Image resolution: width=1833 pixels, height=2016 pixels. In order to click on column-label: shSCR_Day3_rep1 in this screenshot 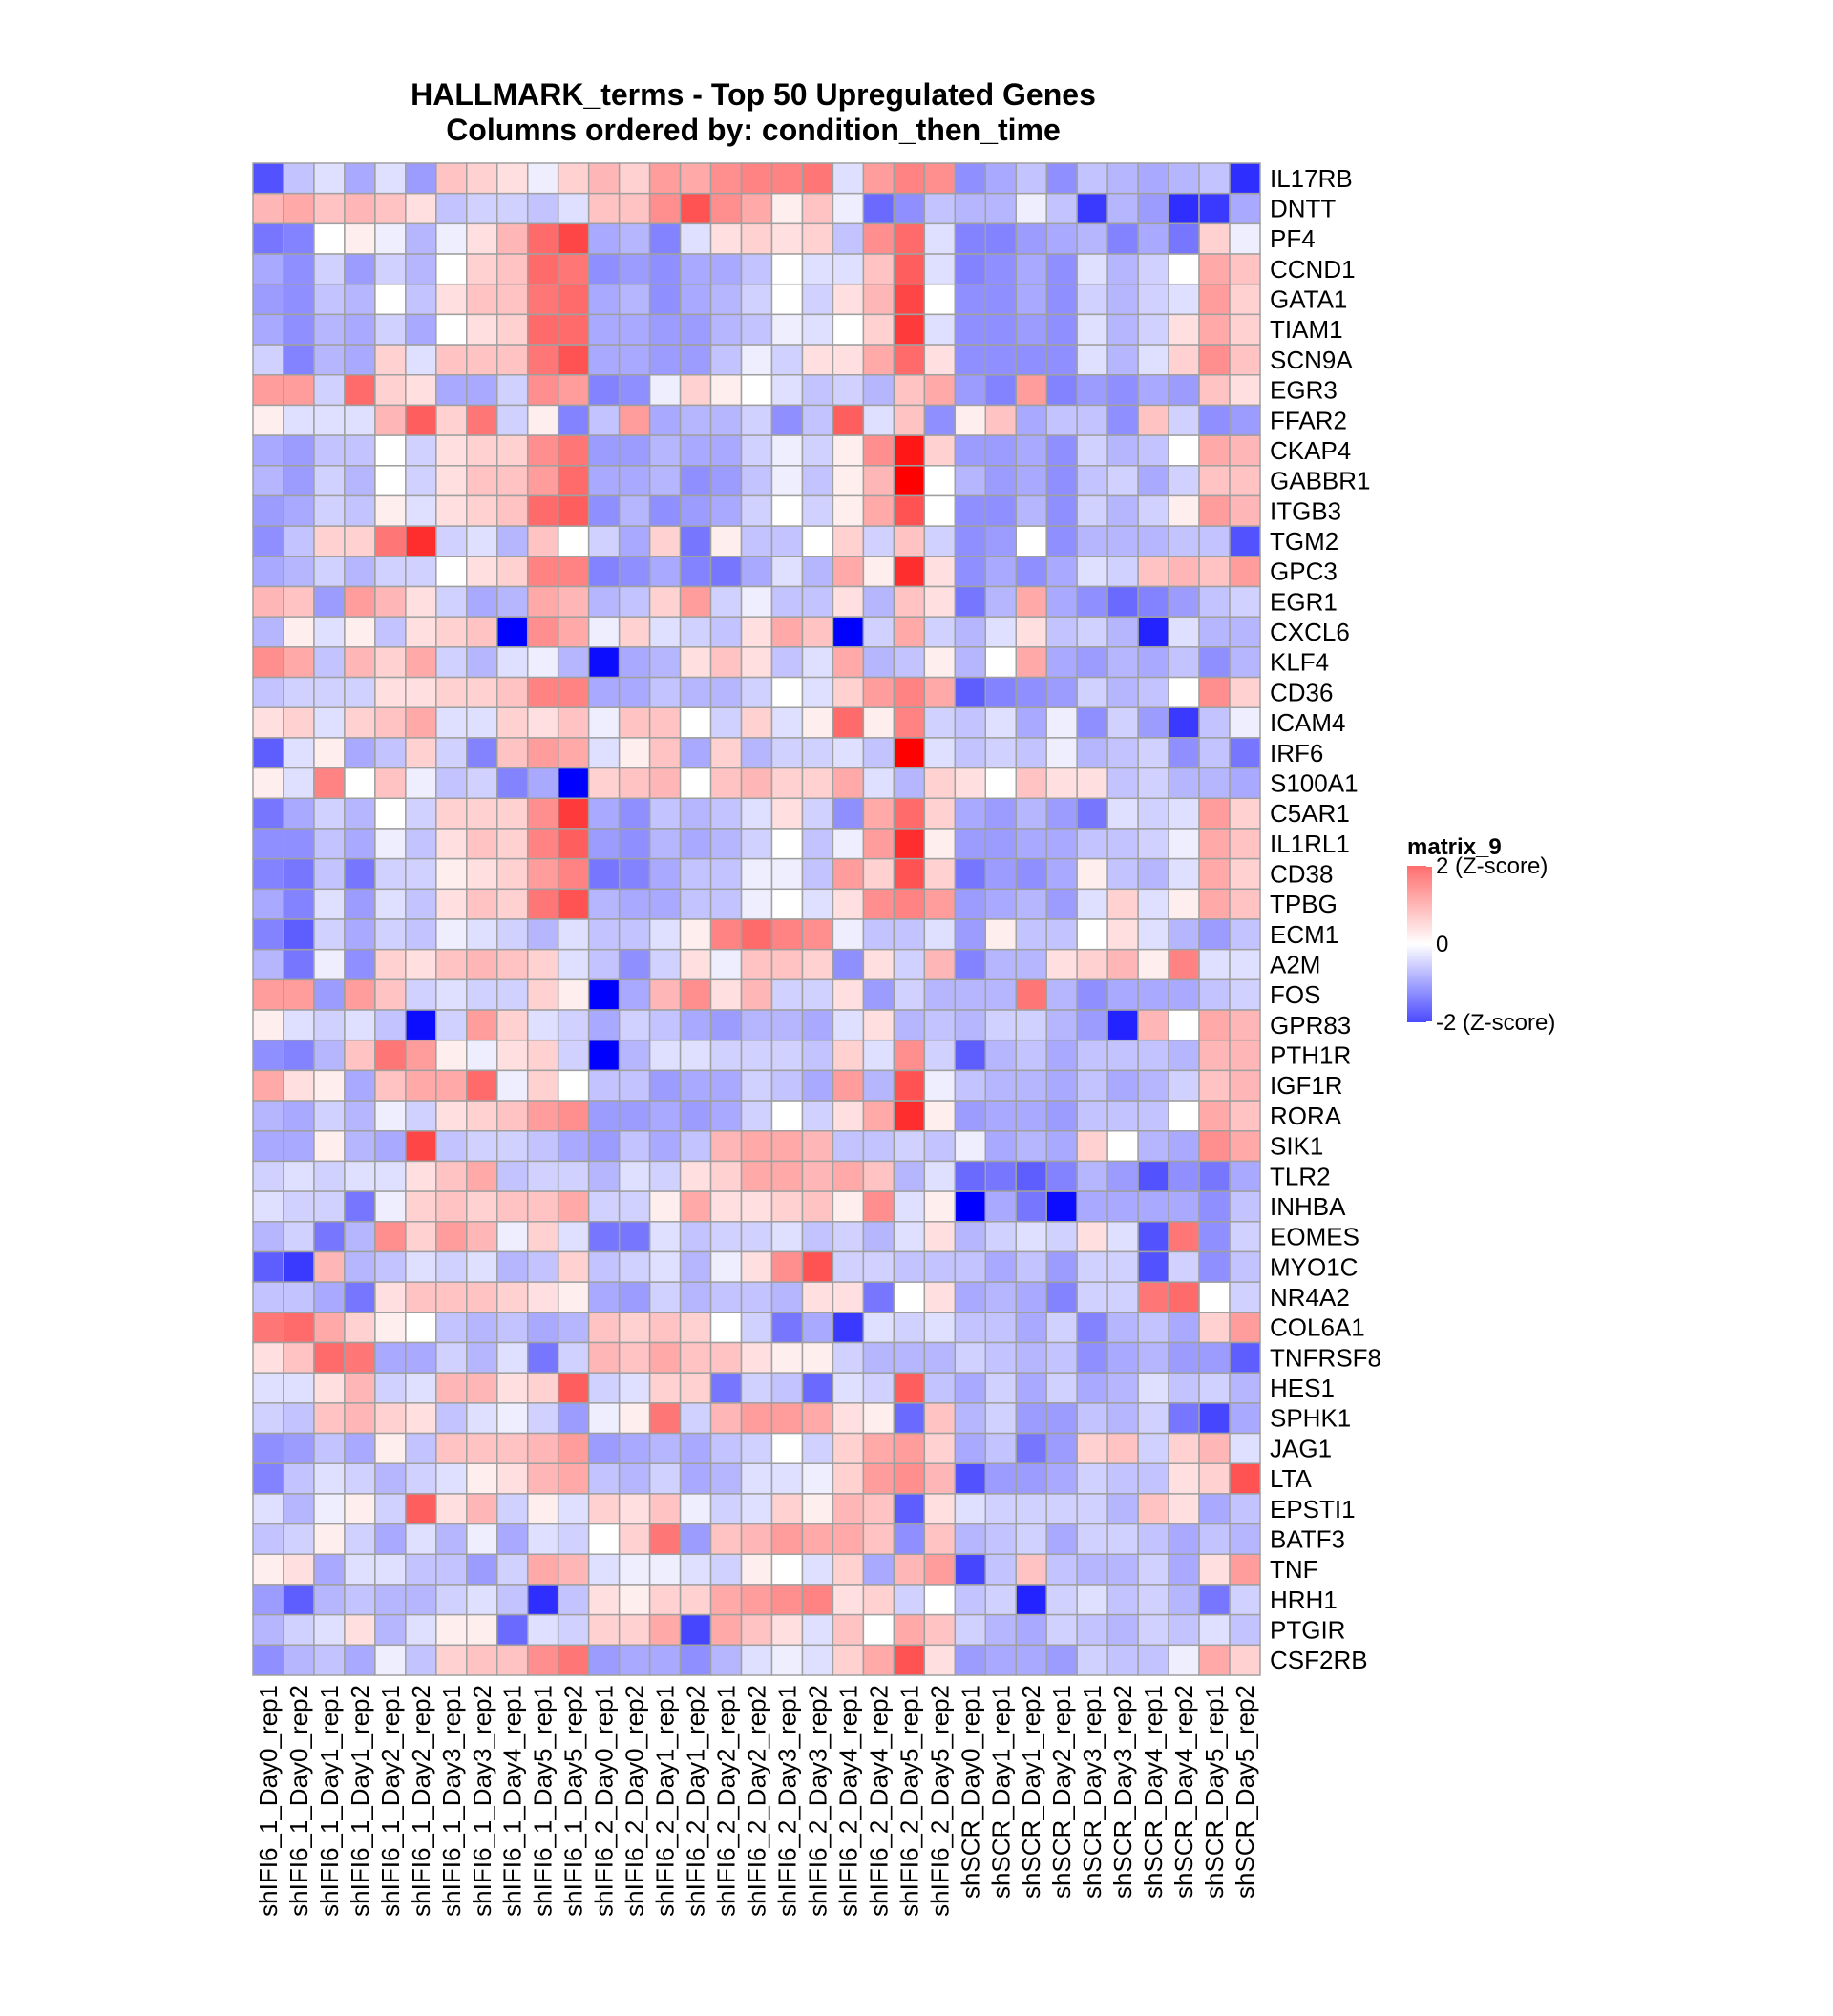, I will do `click(1092, 1792)`.